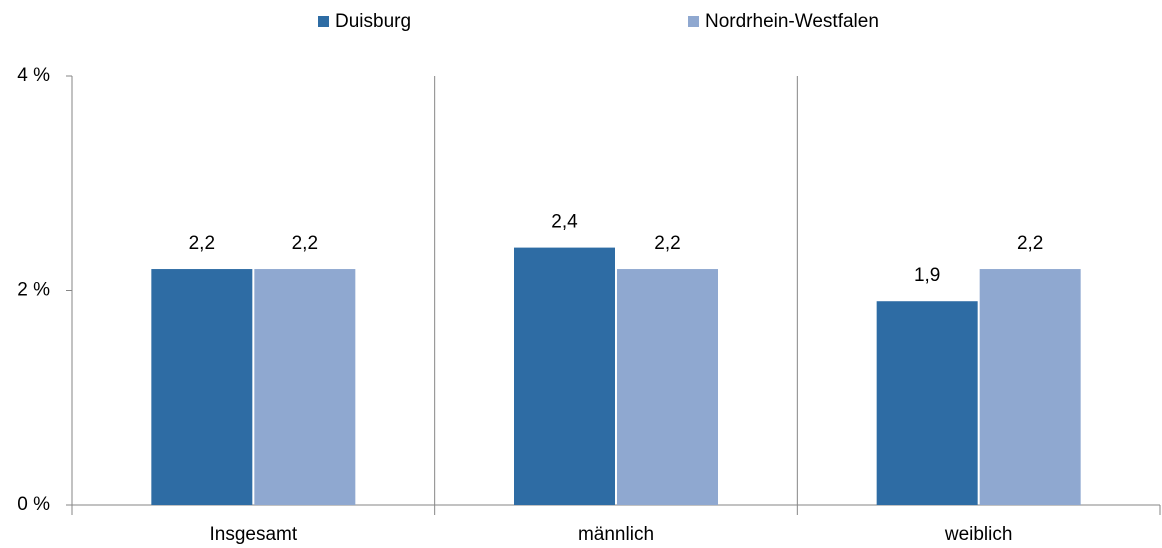 The image size is (1162, 548). What do you see at coordinates (373, 21) in the screenshot?
I see `legend-label: Duisburg` at bounding box center [373, 21].